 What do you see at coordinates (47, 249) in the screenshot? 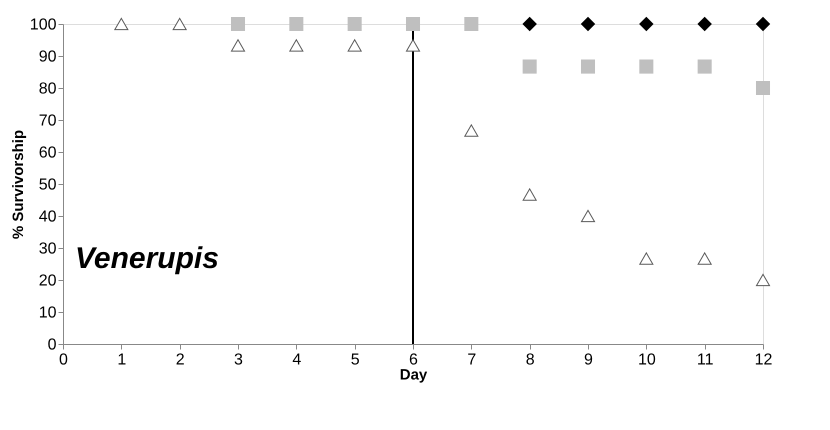
I see `y-tick-label: 30` at bounding box center [47, 249].